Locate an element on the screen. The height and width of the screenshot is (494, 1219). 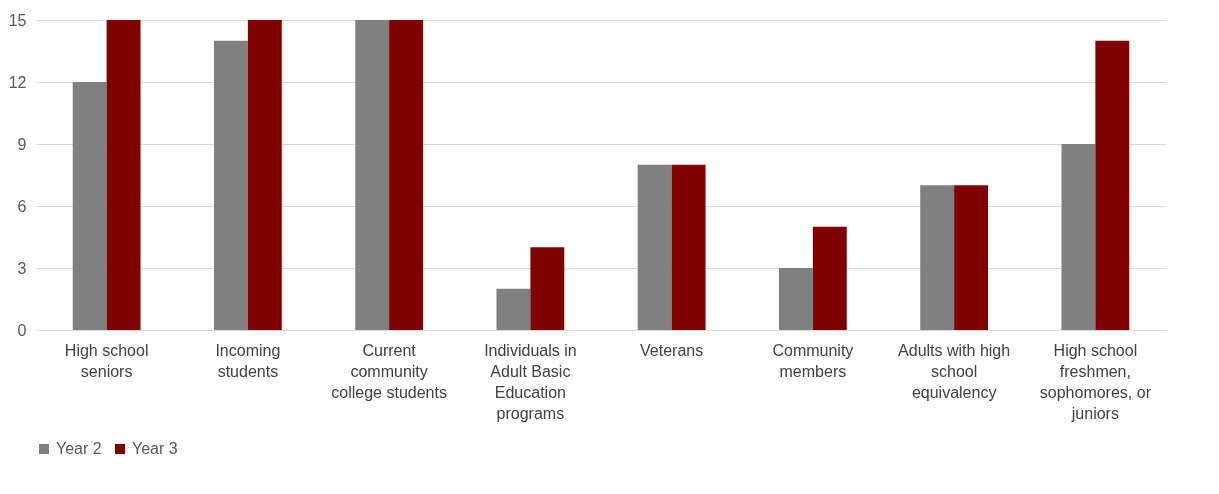
x-tick-label: High school freshmen, sophomores, or juniors is located at coordinates (1095, 381).